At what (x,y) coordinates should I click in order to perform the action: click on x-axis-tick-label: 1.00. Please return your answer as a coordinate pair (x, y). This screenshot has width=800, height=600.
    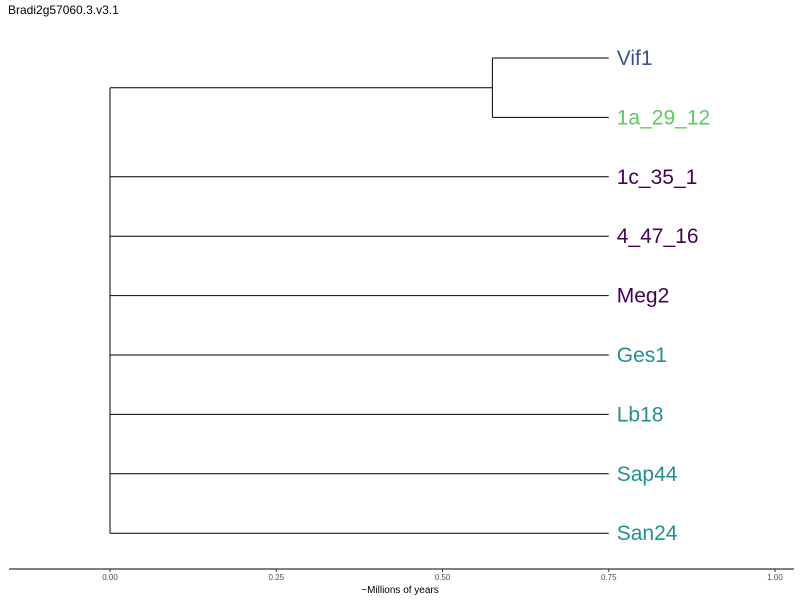
    Looking at the image, I should click on (775, 577).